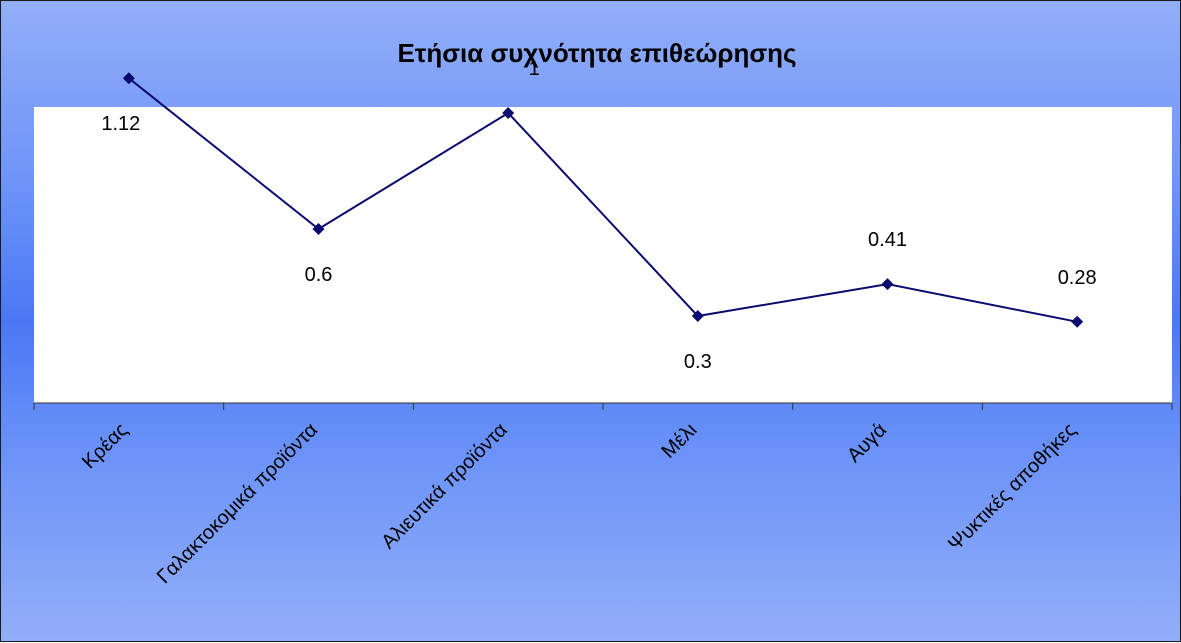 The height and width of the screenshot is (643, 1181). I want to click on data-label: 0.6, so click(319, 275).